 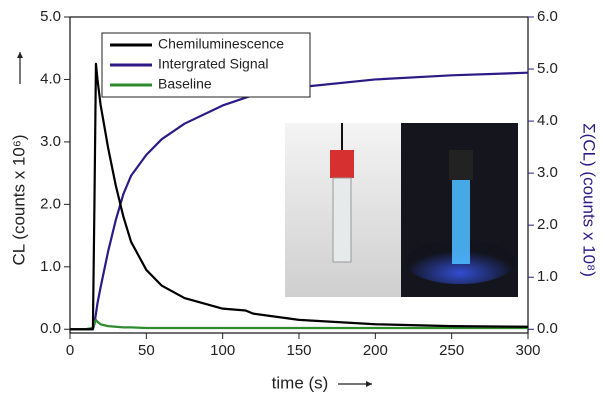 What do you see at coordinates (299, 324) in the screenshot?
I see `series-line` at bounding box center [299, 324].